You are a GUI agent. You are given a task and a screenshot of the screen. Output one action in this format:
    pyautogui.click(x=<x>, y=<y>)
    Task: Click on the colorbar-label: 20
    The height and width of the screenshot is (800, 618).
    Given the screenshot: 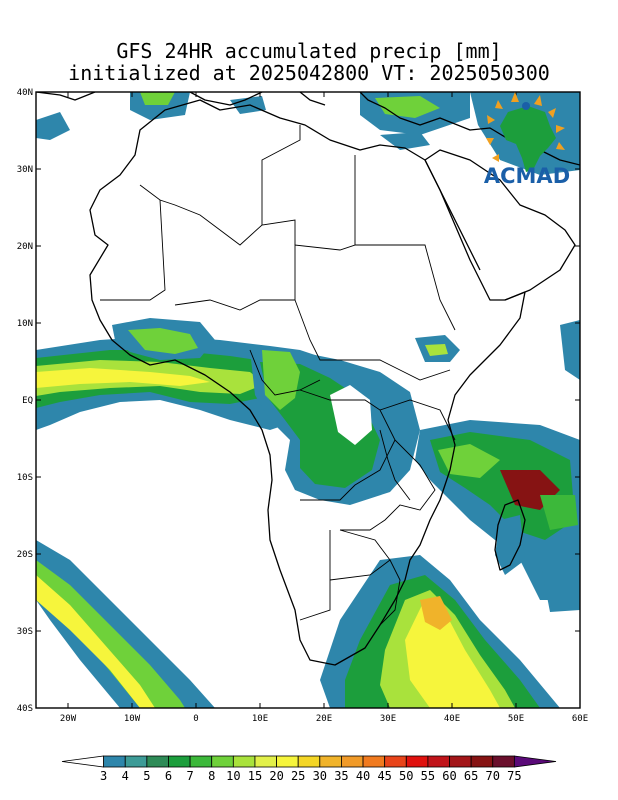 What is the action you would take?
    pyautogui.click(x=276, y=776)
    